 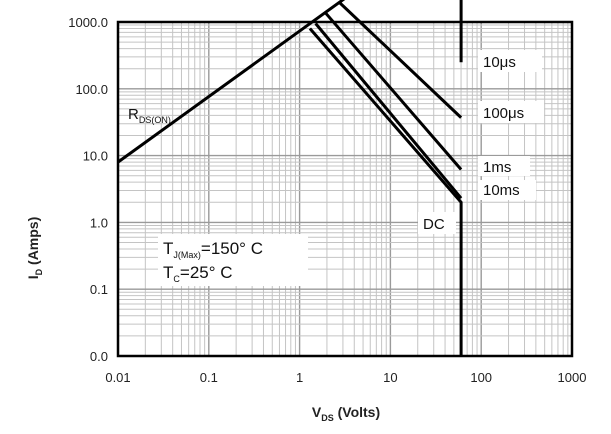 What do you see at coordinates (133, 114) in the screenshot?
I see `rds-on-main: R` at bounding box center [133, 114].